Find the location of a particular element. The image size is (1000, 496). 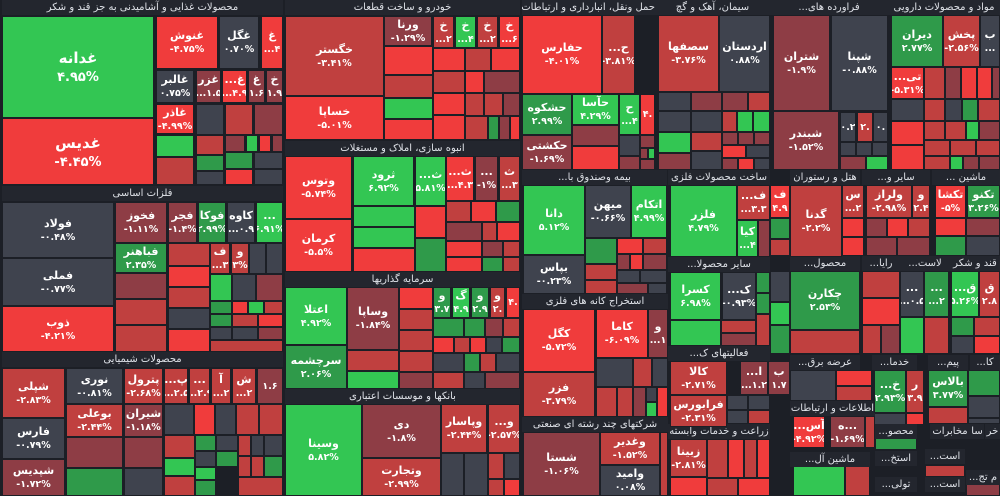

stock-tile: ذوب -۴.۲۱% is located at coordinates (58, 329).